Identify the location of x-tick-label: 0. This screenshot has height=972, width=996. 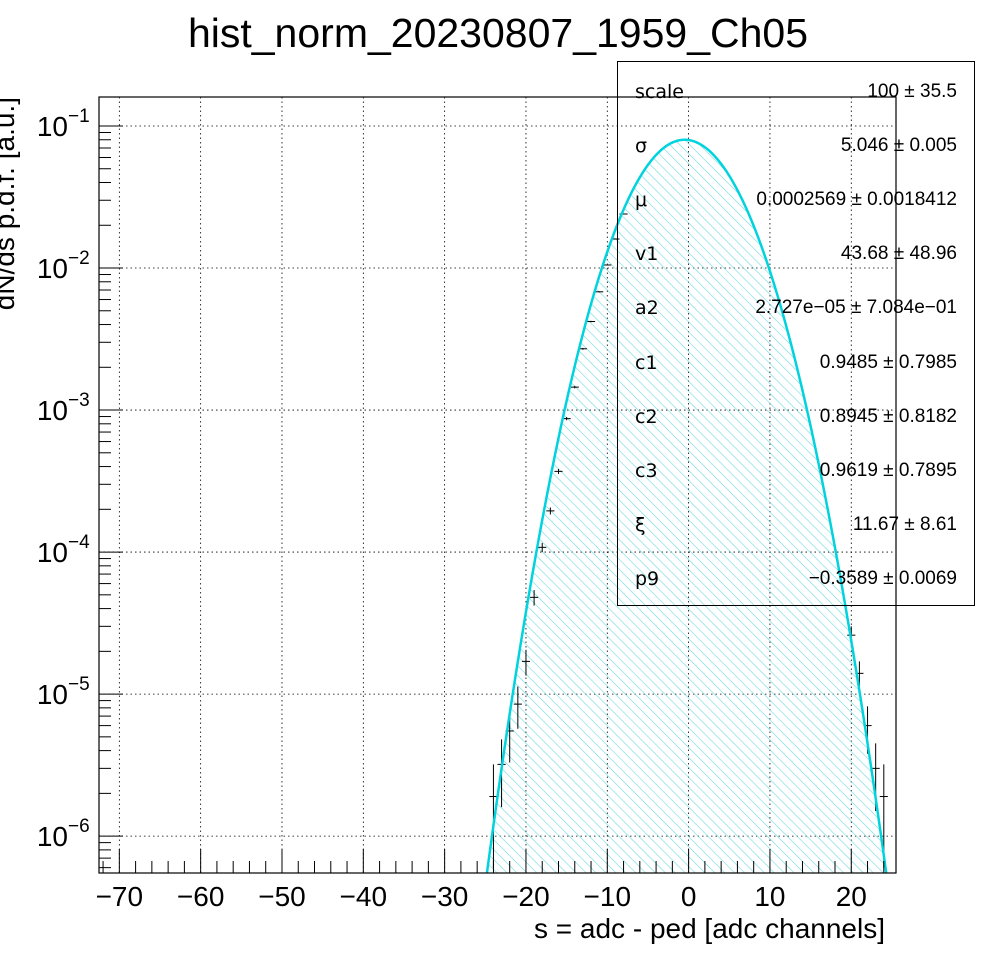
(689, 896).